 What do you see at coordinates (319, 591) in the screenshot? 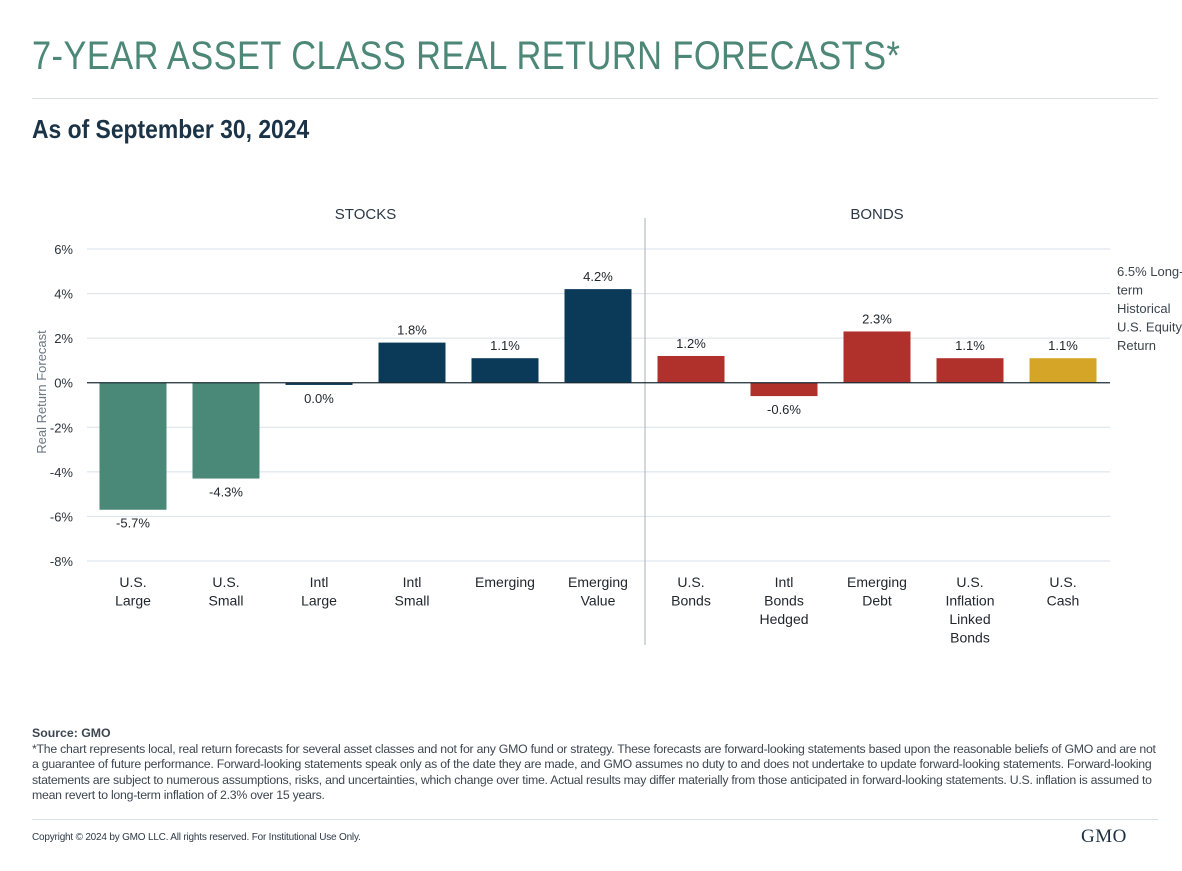
I see `category-label: Intl Large` at bounding box center [319, 591].